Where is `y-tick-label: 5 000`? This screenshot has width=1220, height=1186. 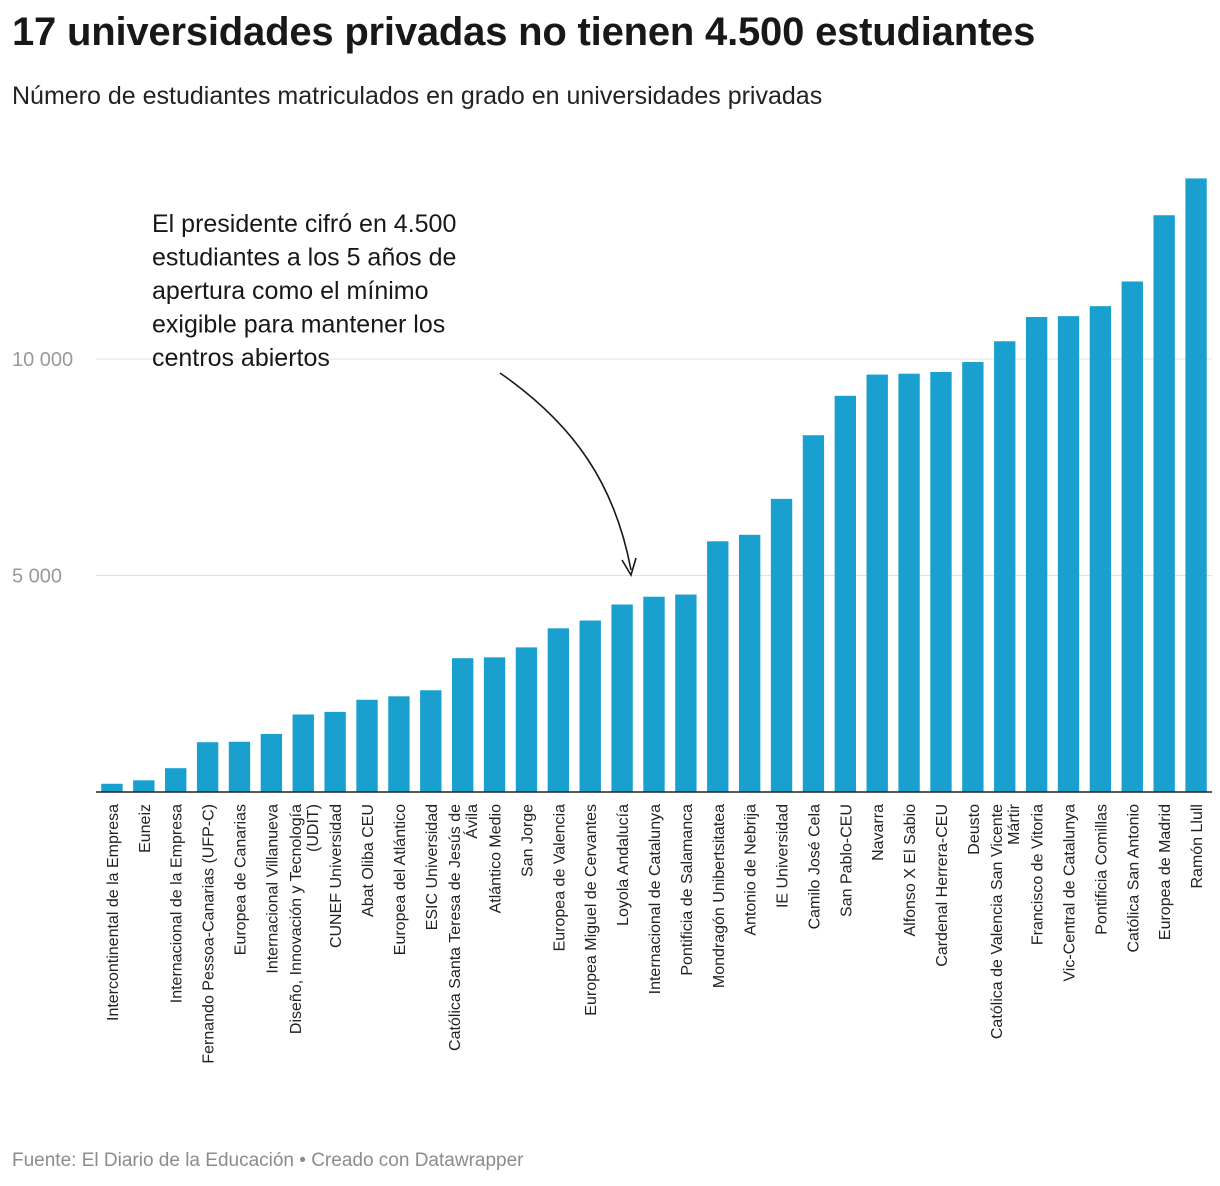 y-tick-label: 5 000 is located at coordinates (37, 577).